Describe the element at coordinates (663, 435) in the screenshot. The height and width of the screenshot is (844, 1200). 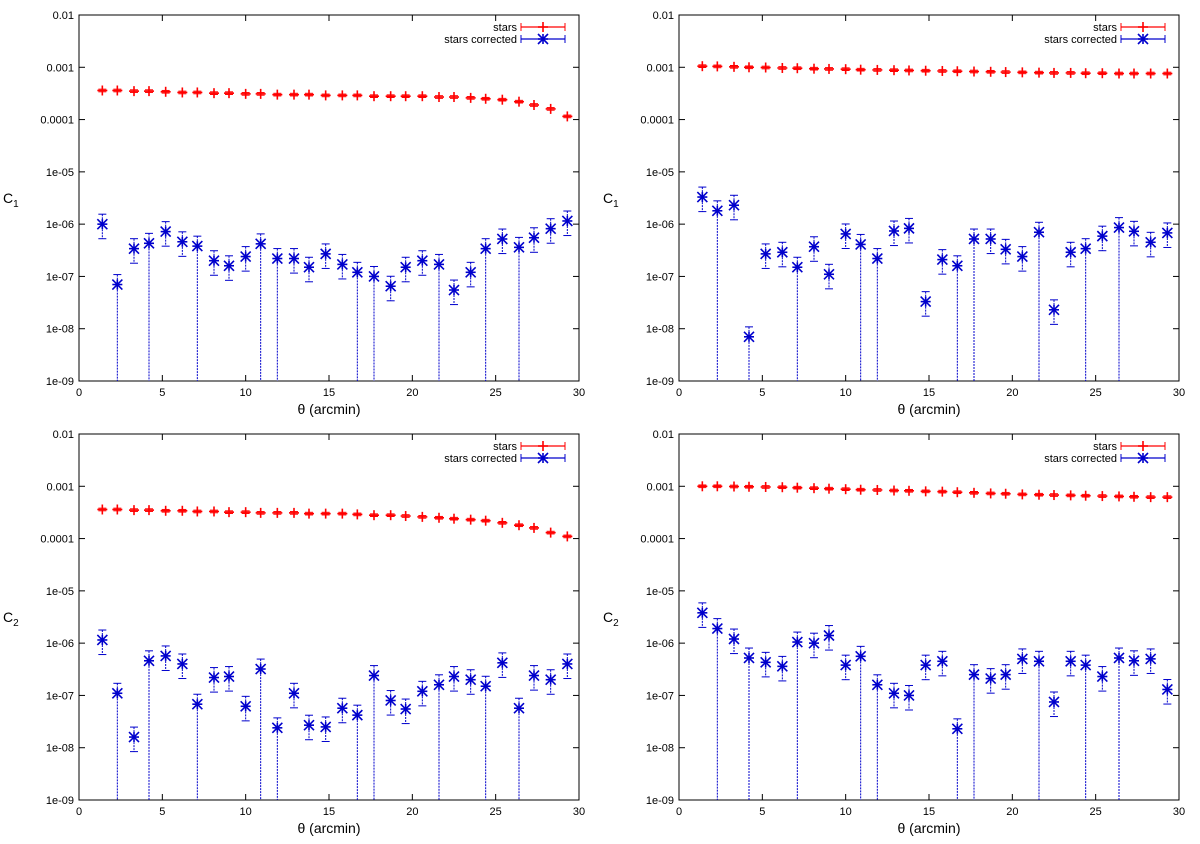
I see `y-tick-label: 0.01` at that location.